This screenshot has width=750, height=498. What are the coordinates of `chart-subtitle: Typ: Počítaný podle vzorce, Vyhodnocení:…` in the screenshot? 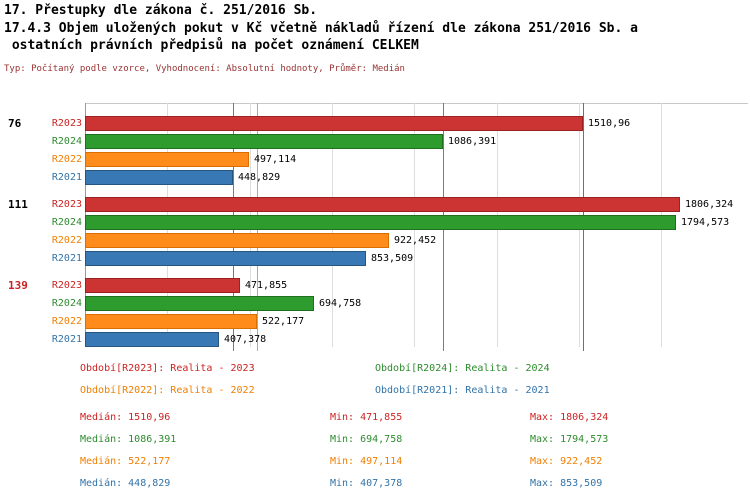 It's located at (204, 69).